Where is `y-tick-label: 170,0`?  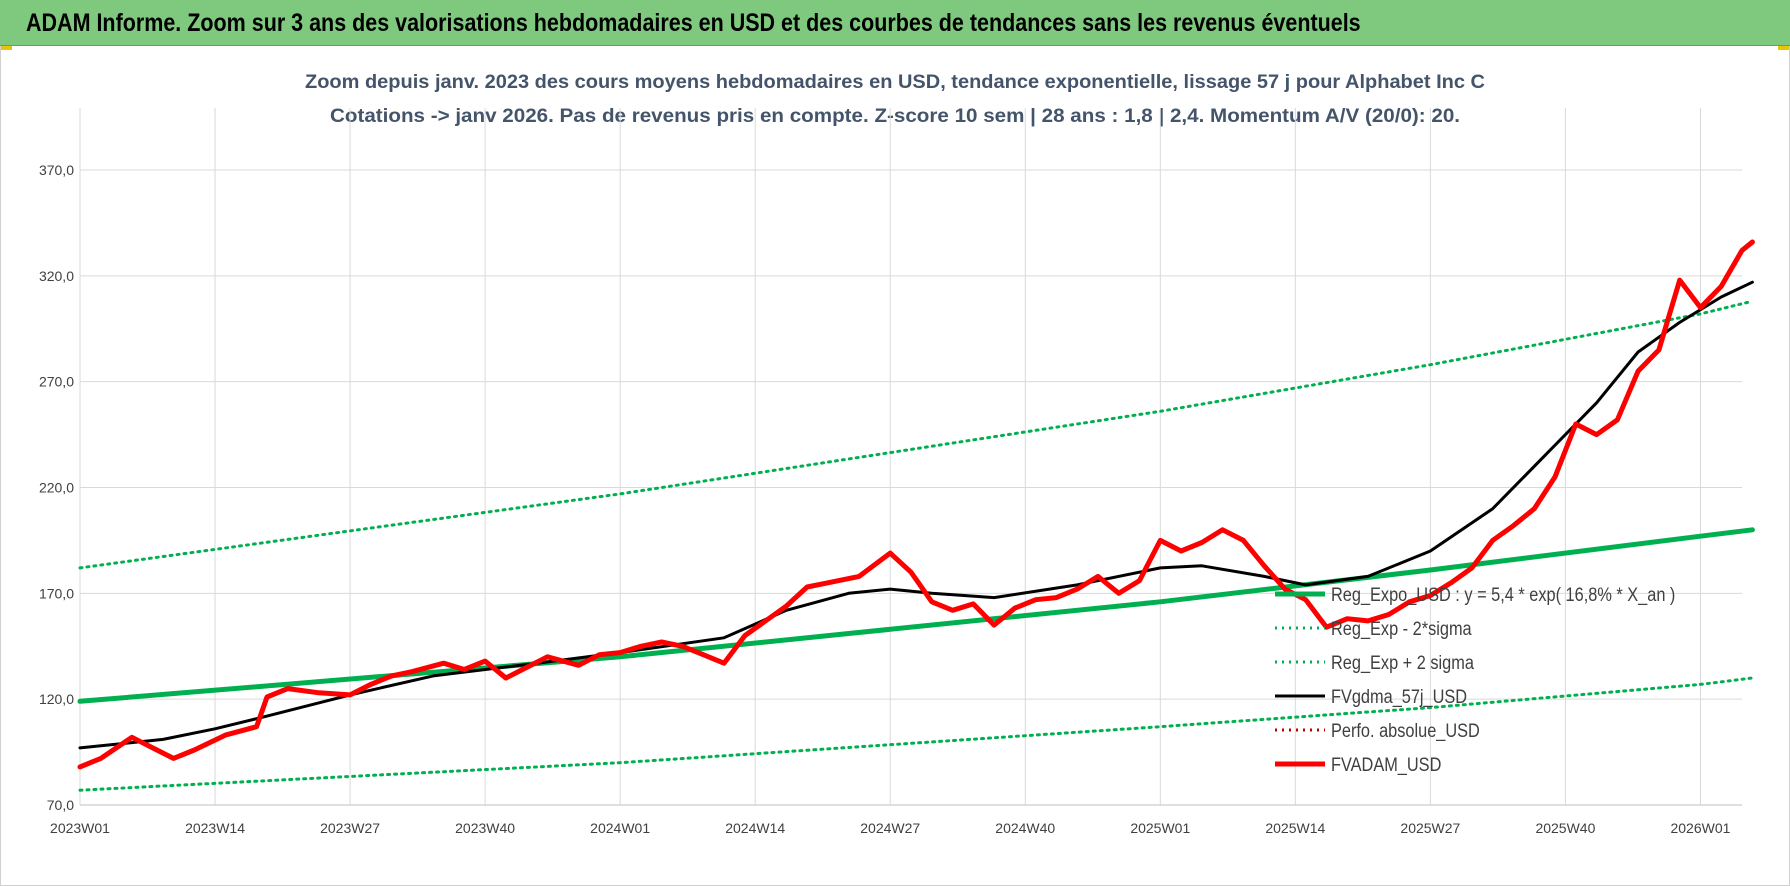
y-tick-label: 170,0 is located at coordinates (56, 593).